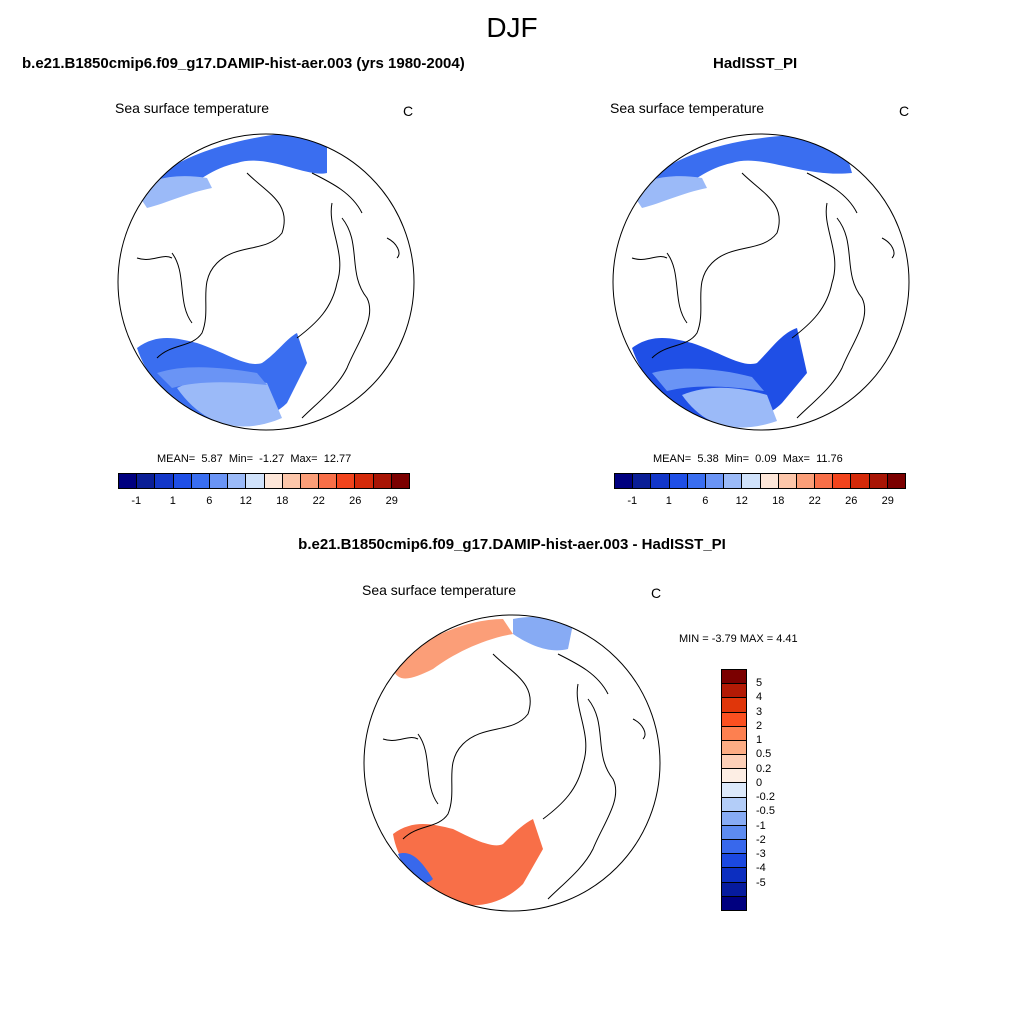  I want to click on obs-colorbar-ticks: -1 1 6 12 18 22 26 29, so click(760, 502).